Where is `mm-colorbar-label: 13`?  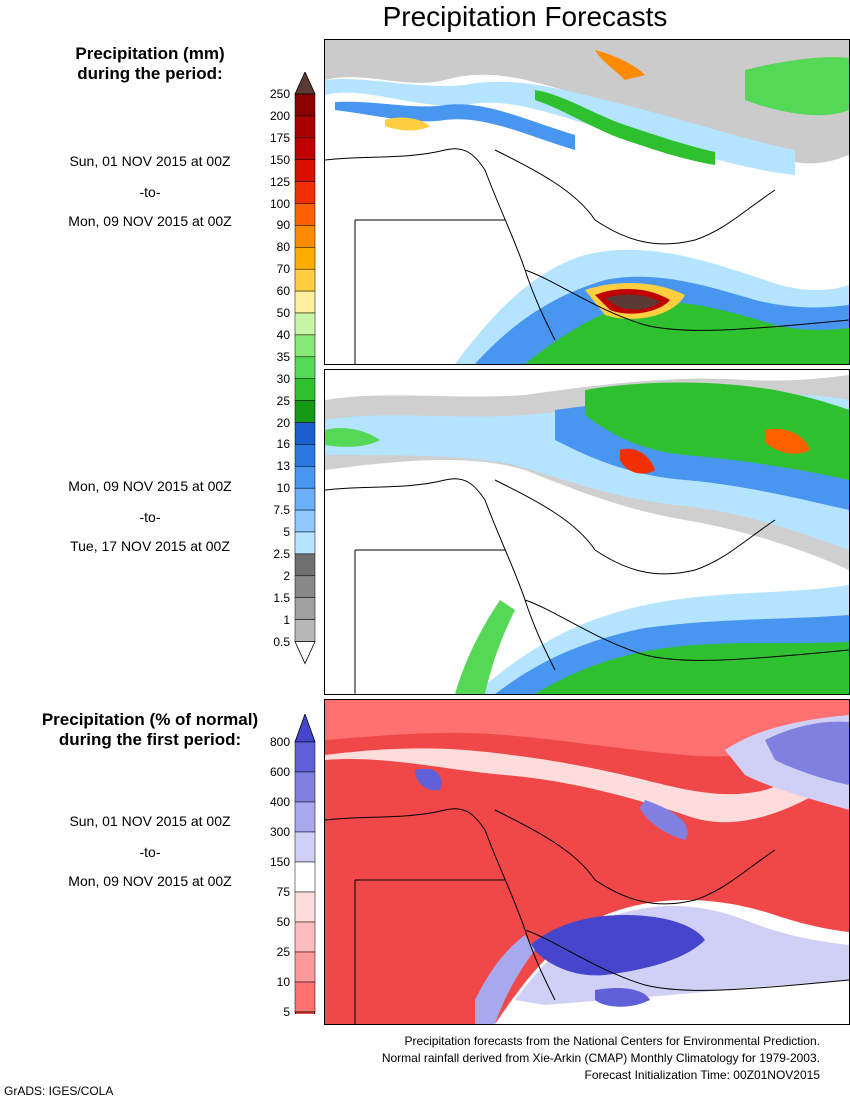 mm-colorbar-label: 13 is located at coordinates (283, 466).